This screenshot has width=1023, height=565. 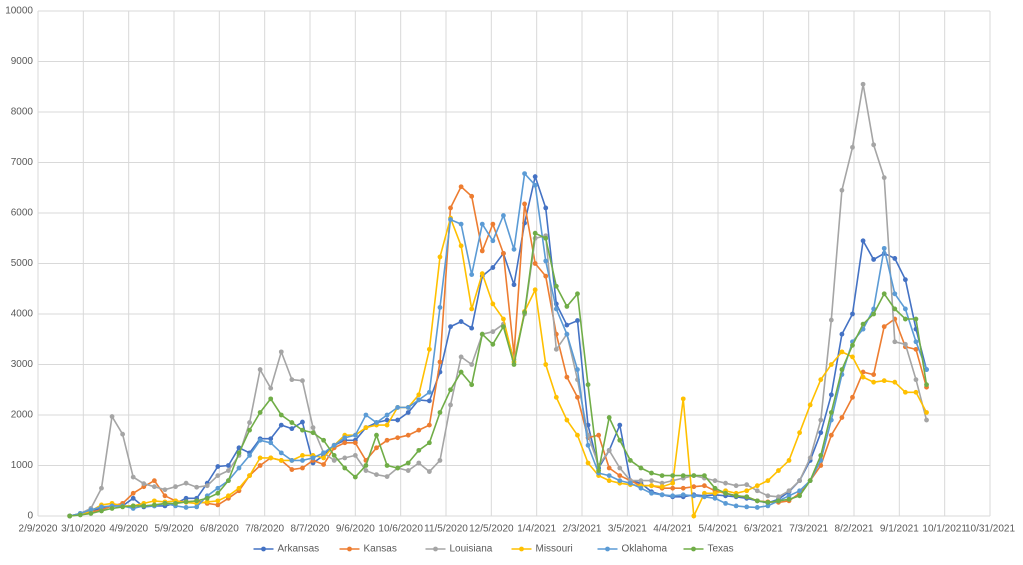 What do you see at coordinates (645, 549) in the screenshot?
I see `legend-label: Oklahoma` at bounding box center [645, 549].